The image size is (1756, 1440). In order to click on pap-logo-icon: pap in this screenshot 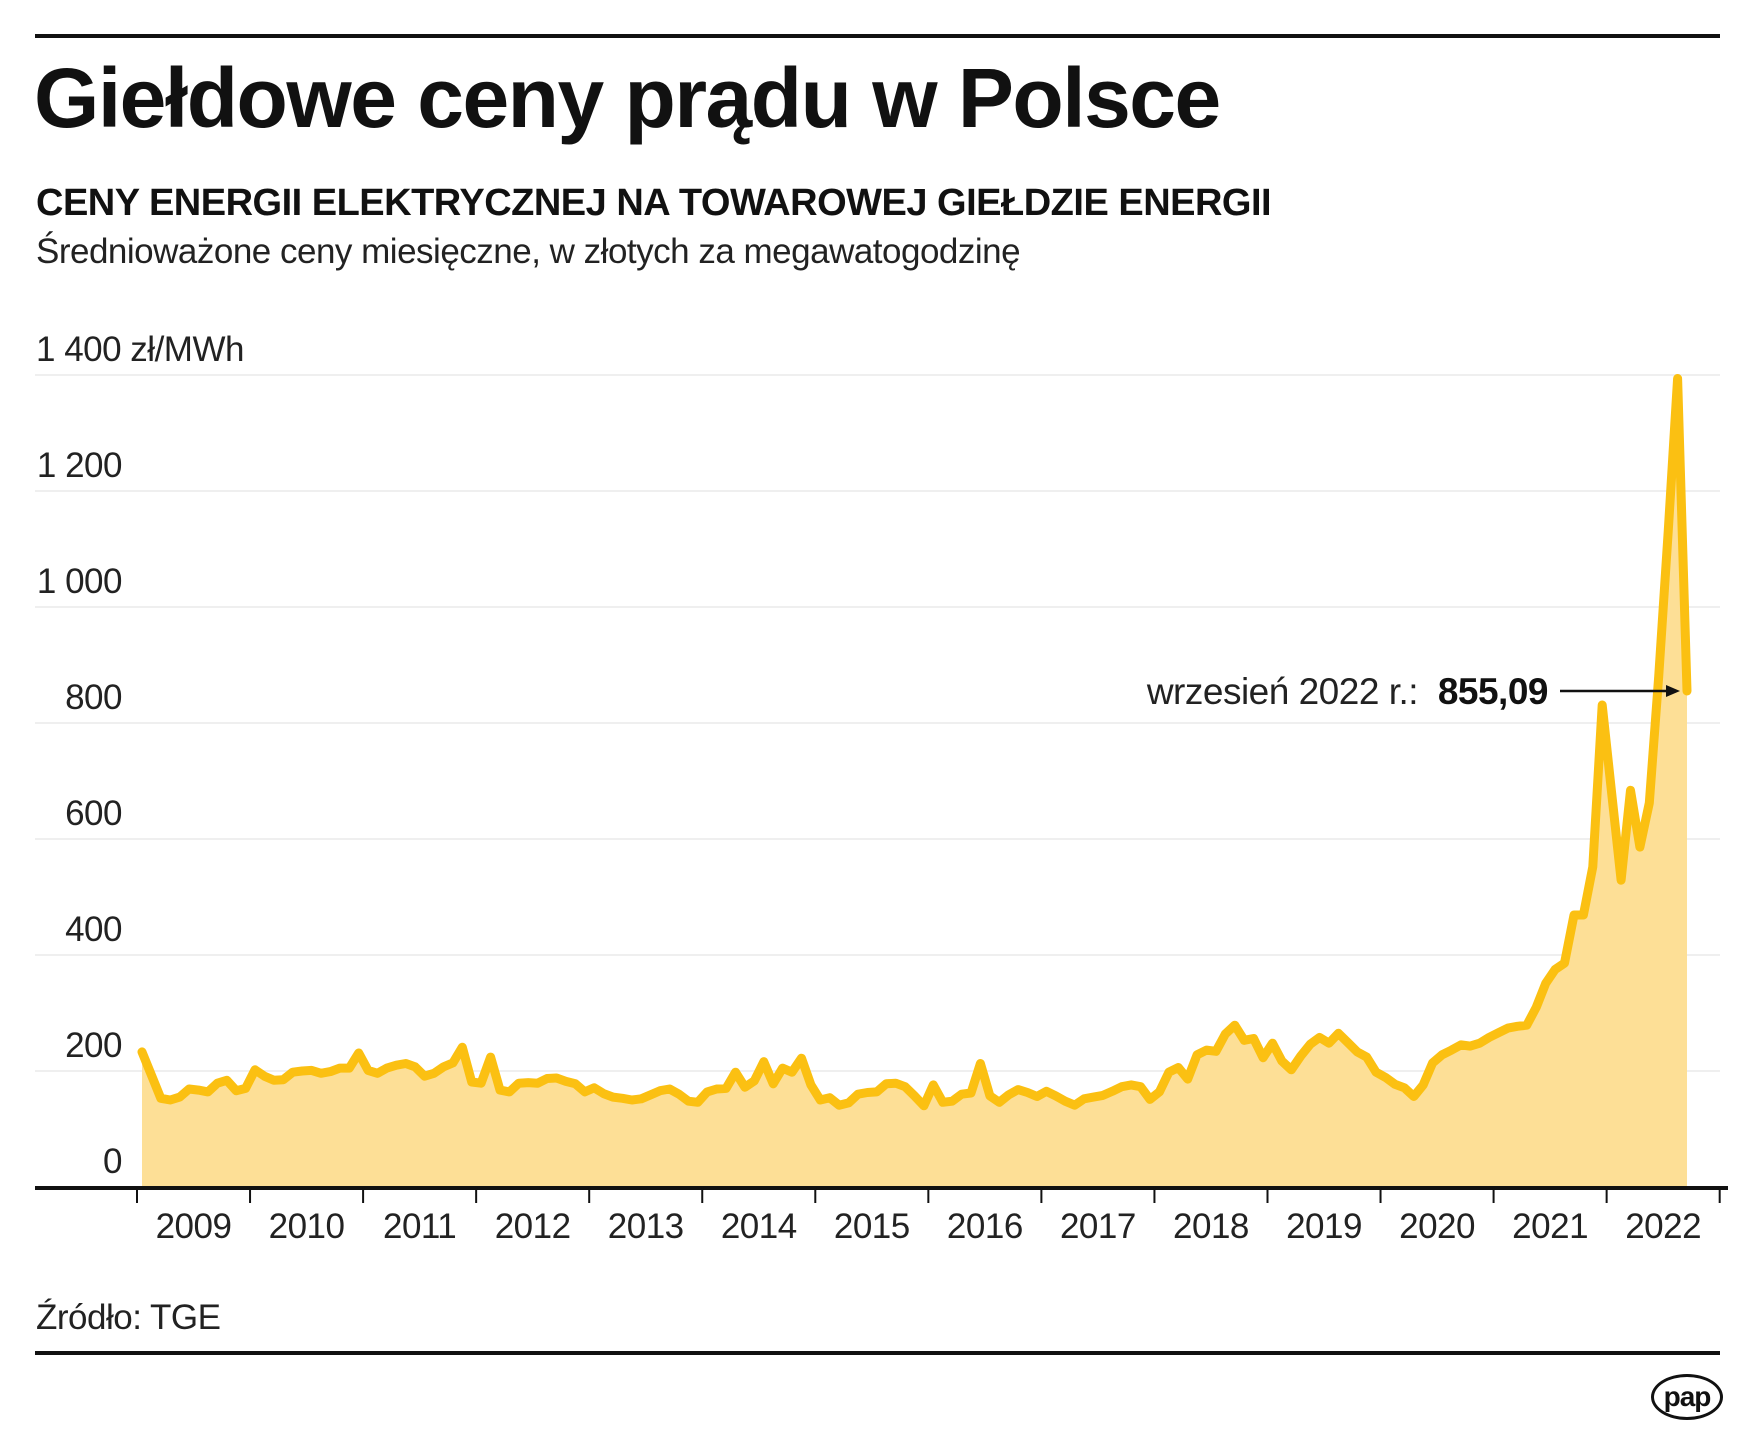, I will do `click(1687, 1397)`.